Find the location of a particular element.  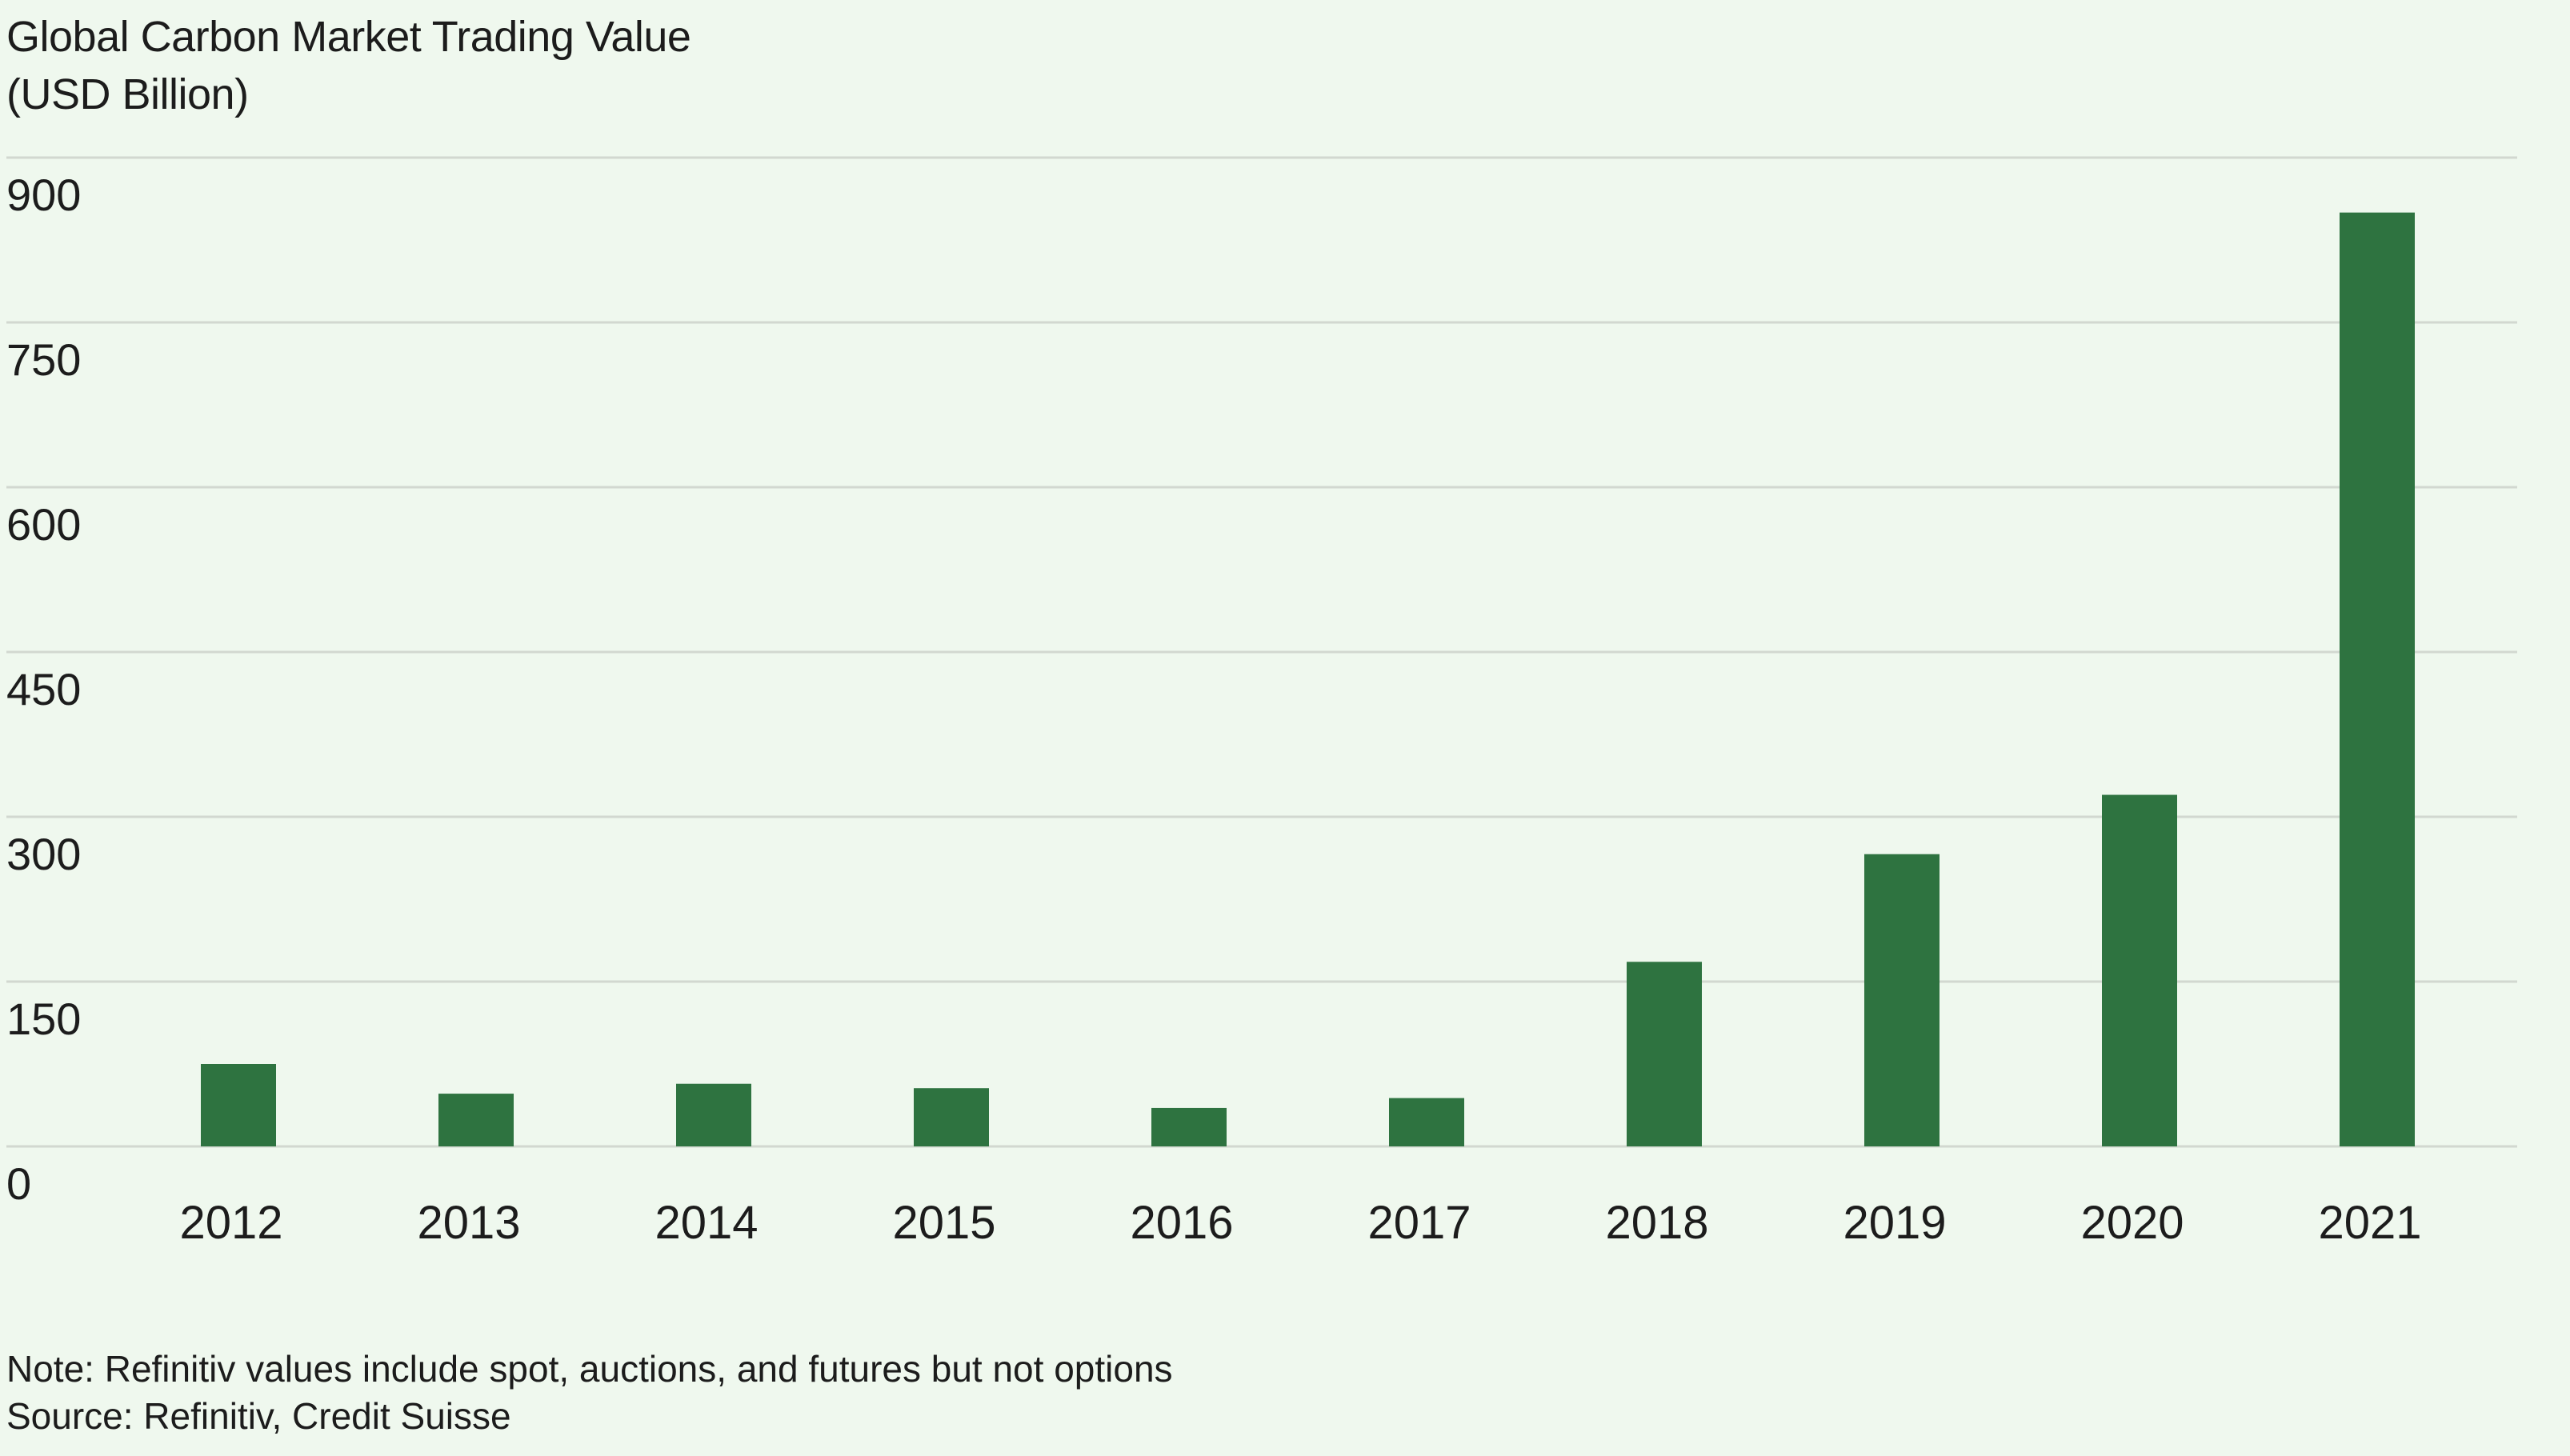

y-axis-ticks: 0 150 300 450 600 750 900 is located at coordinates (43, 689).